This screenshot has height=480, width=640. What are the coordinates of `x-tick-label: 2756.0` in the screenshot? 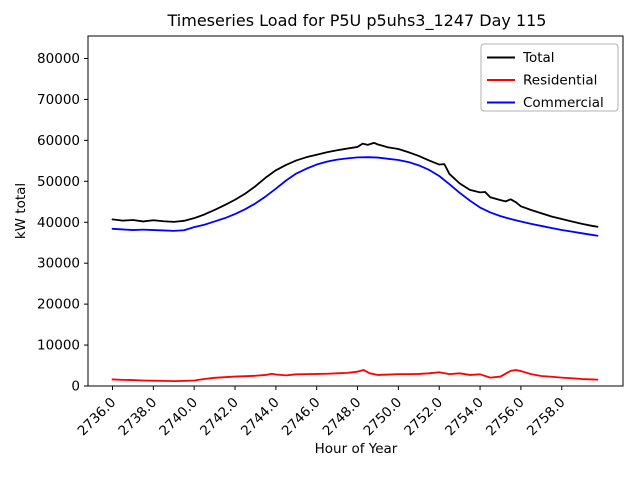 It's located at (505, 417).